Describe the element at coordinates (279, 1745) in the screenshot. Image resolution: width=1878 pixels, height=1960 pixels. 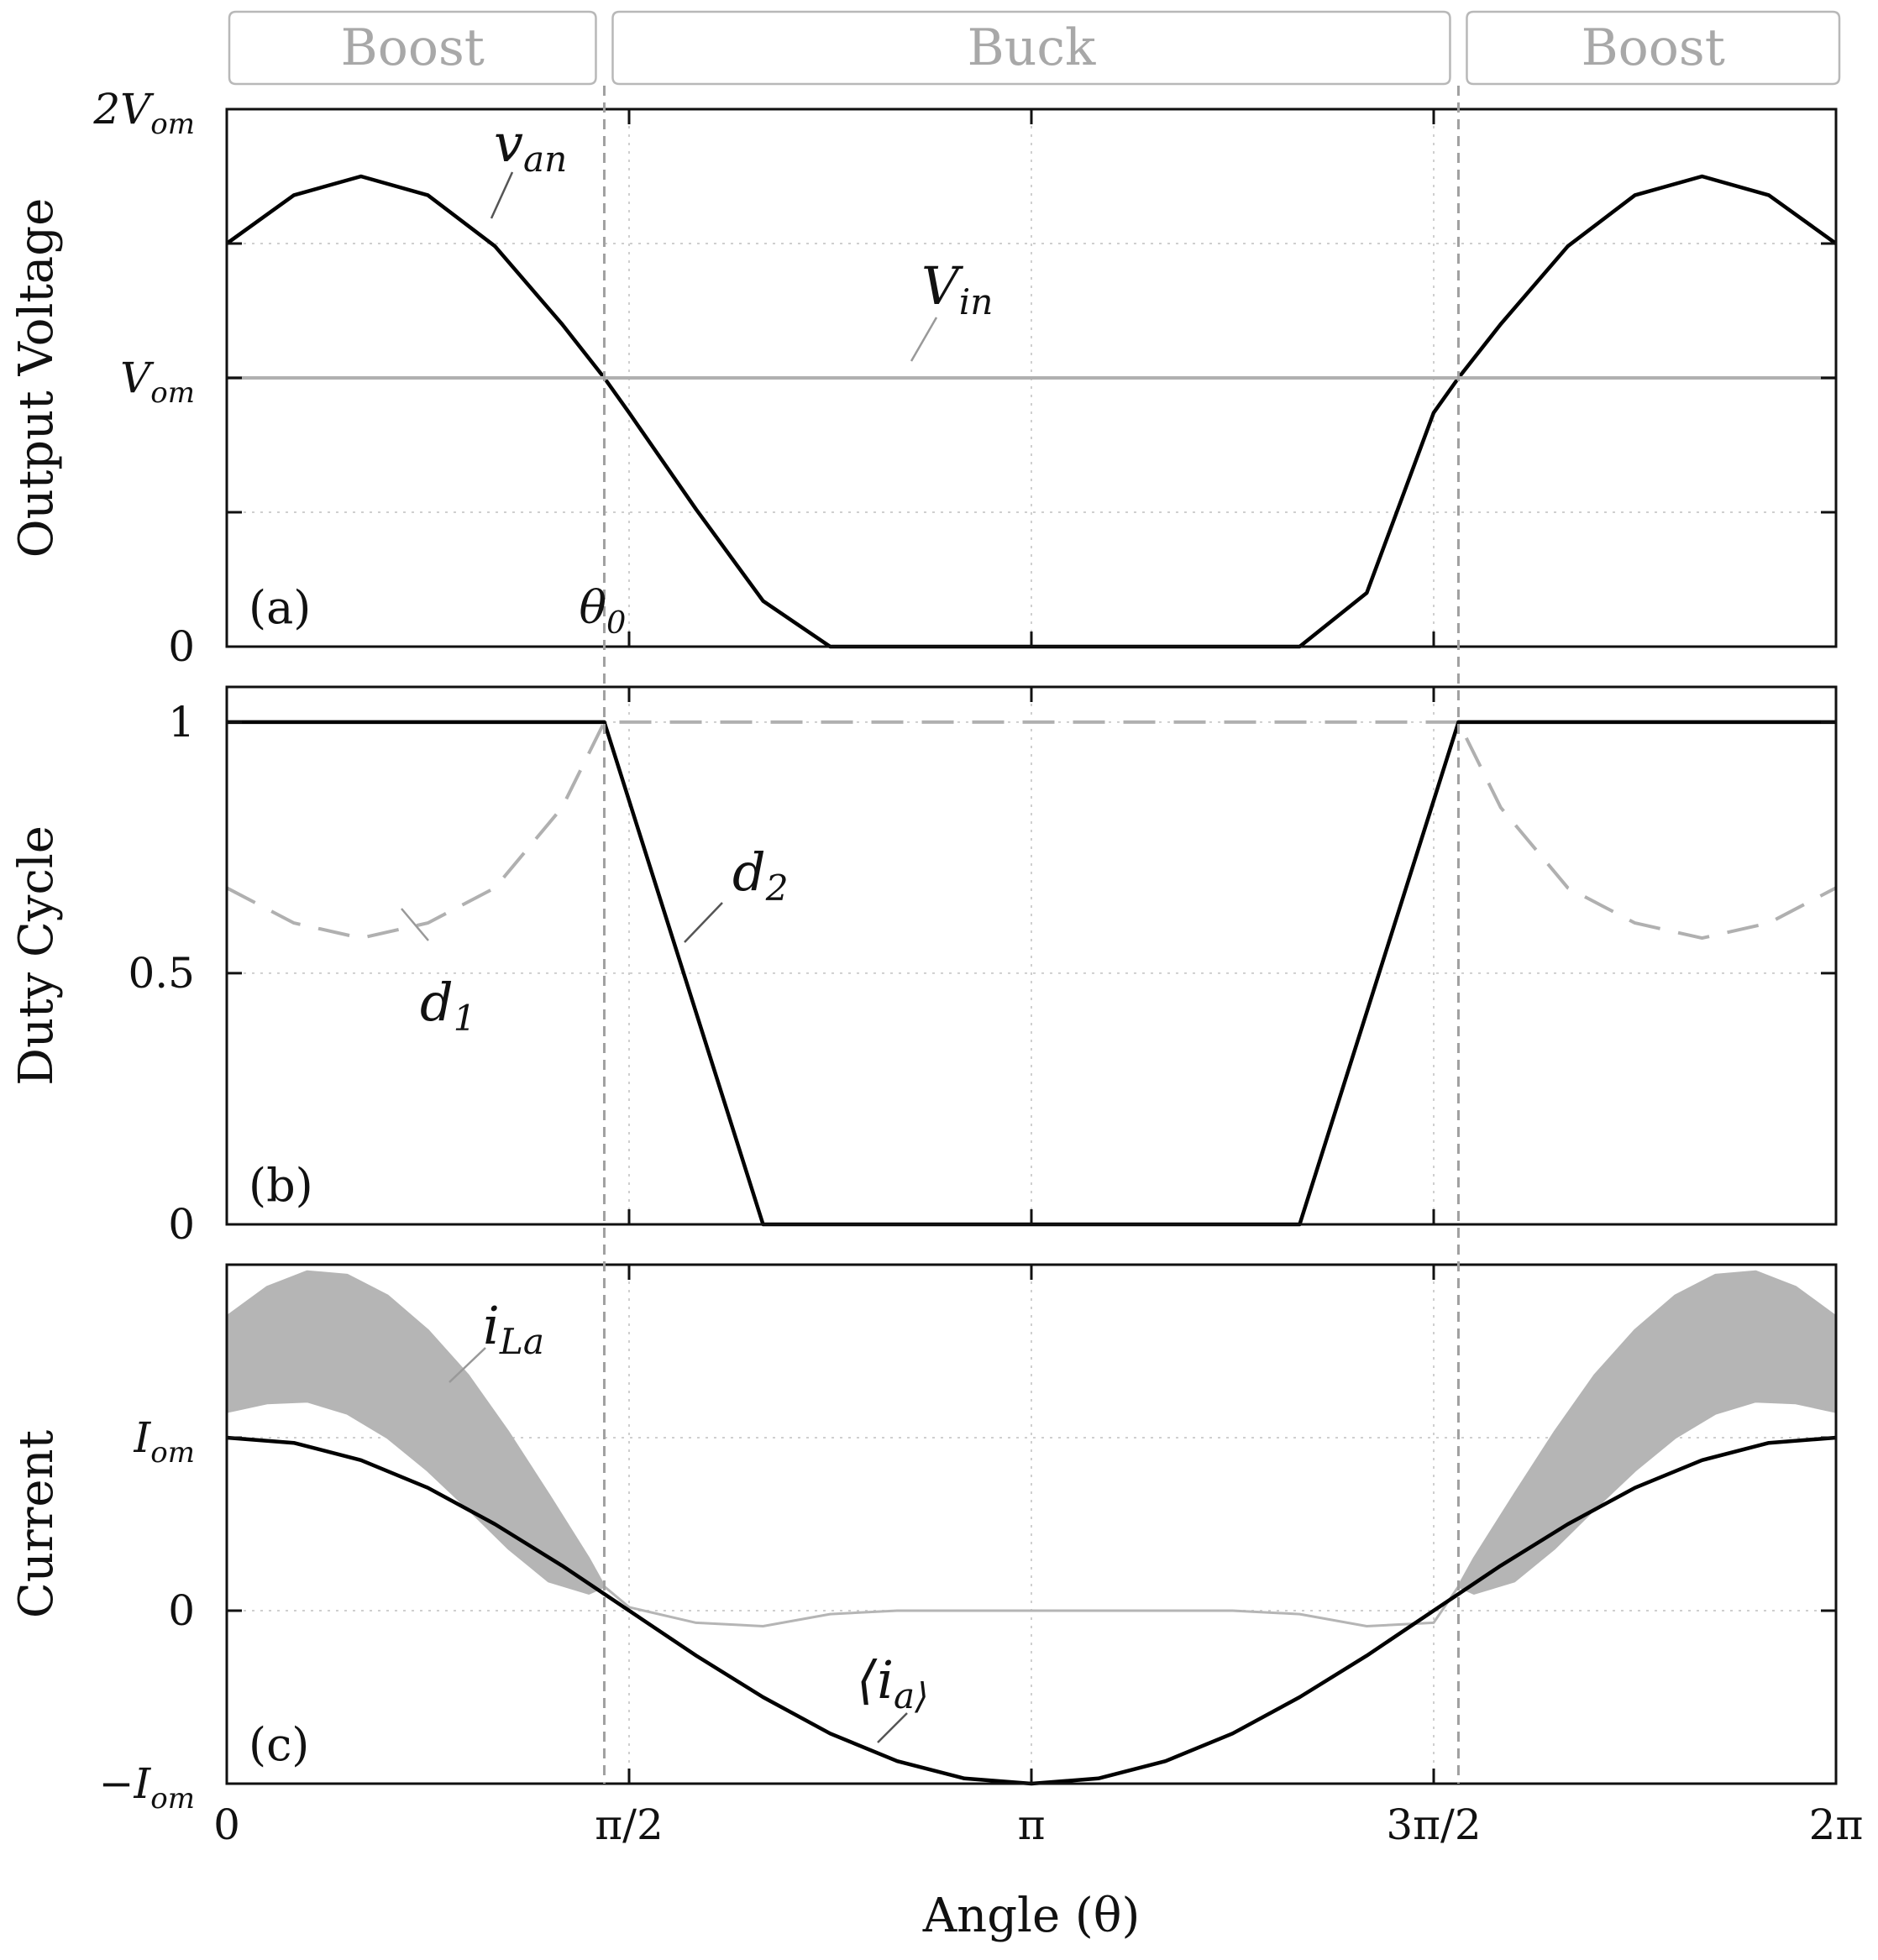
I see `panel-label: (c)` at that location.